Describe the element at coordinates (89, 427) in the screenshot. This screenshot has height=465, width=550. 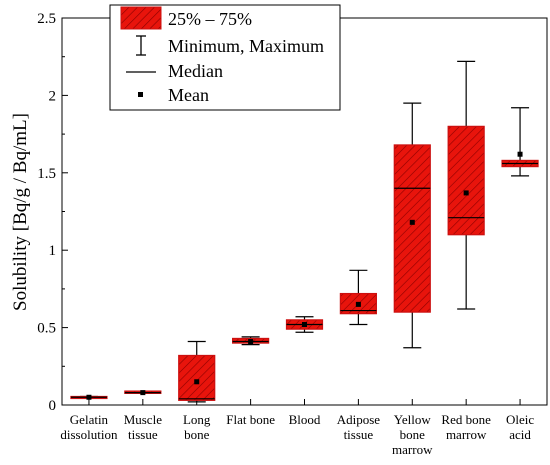
I see `x-tick-label: Gelatin dissolution` at that location.